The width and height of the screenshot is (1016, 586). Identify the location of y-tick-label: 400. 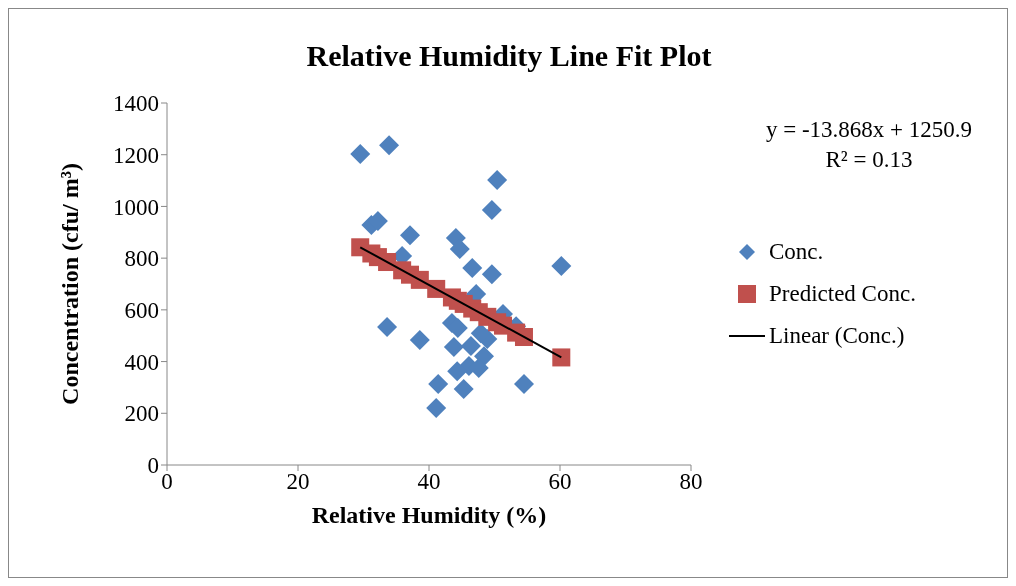
(141, 362).